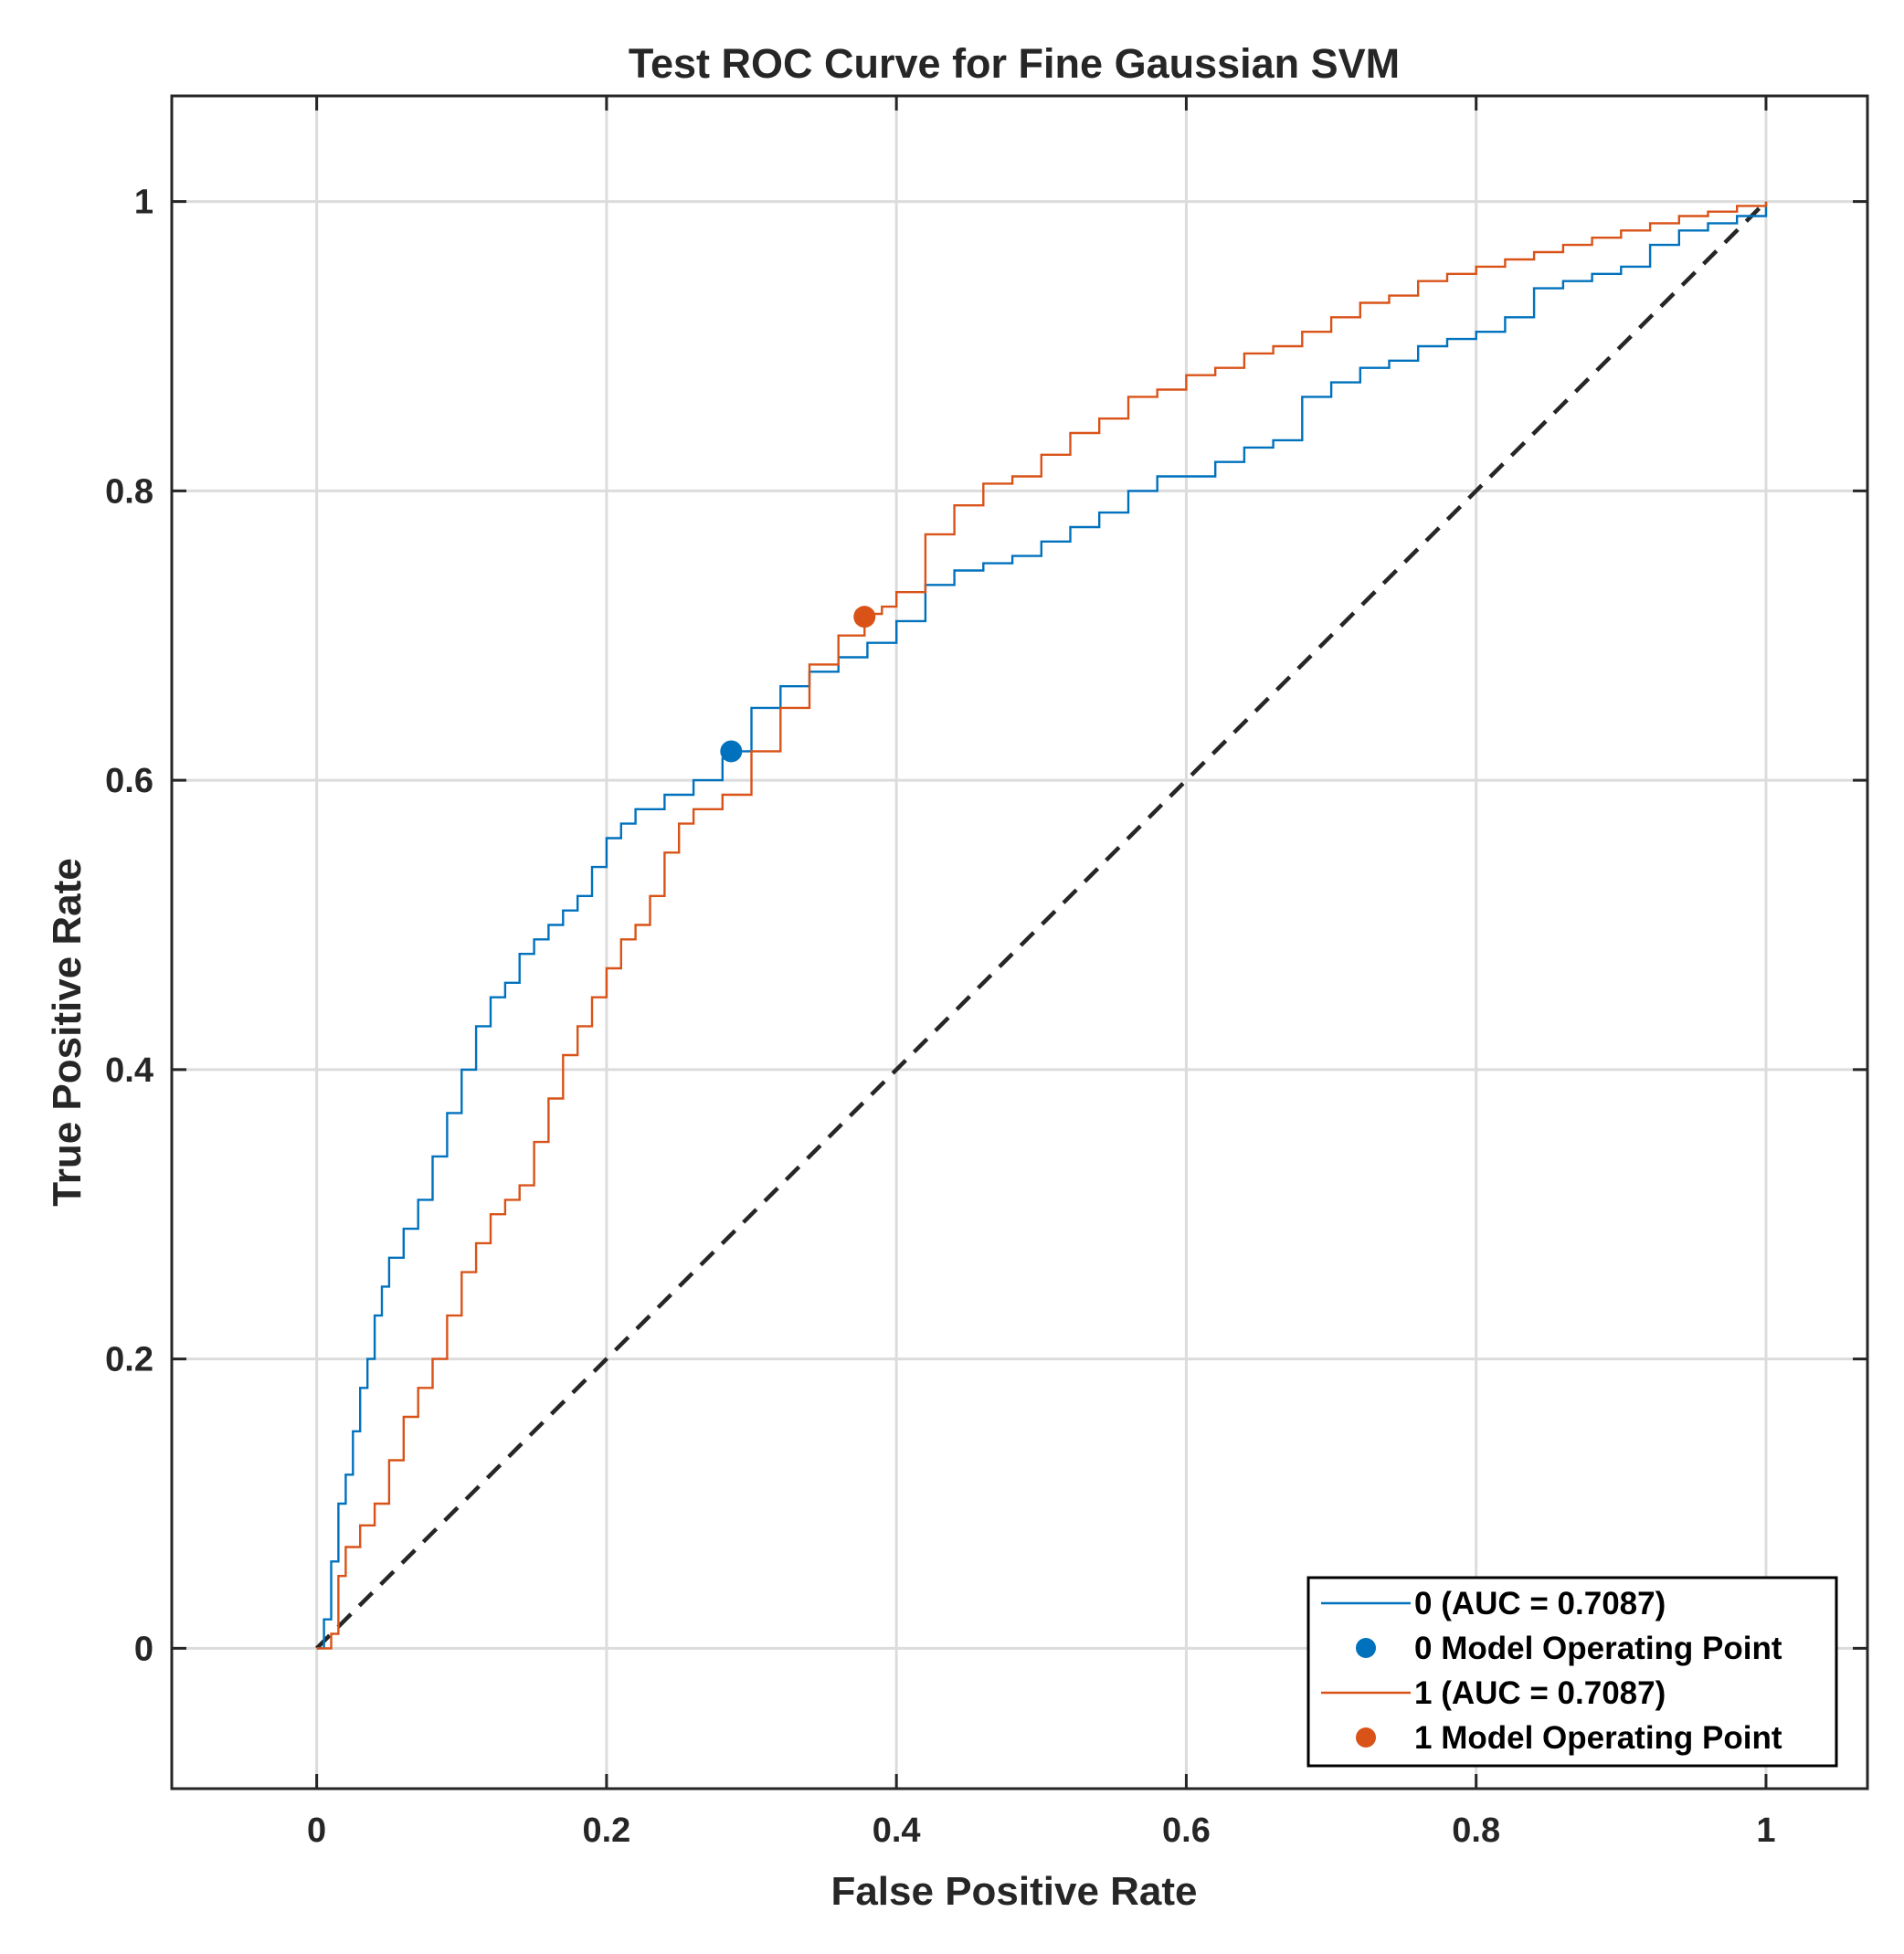  What do you see at coordinates (1015, 63) in the screenshot?
I see `chart-title: Test ROC Curve for Fine Gaussian SVM` at bounding box center [1015, 63].